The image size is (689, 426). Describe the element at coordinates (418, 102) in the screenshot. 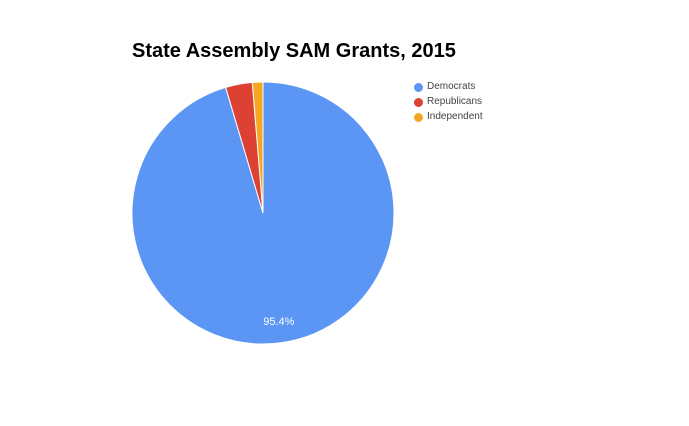

I see `legend-swatch-republicans` at that location.